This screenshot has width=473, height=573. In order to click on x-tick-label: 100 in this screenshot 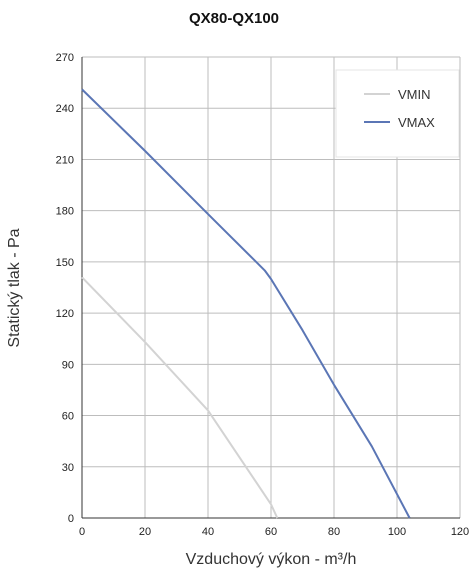, I will do `click(397, 532)`.